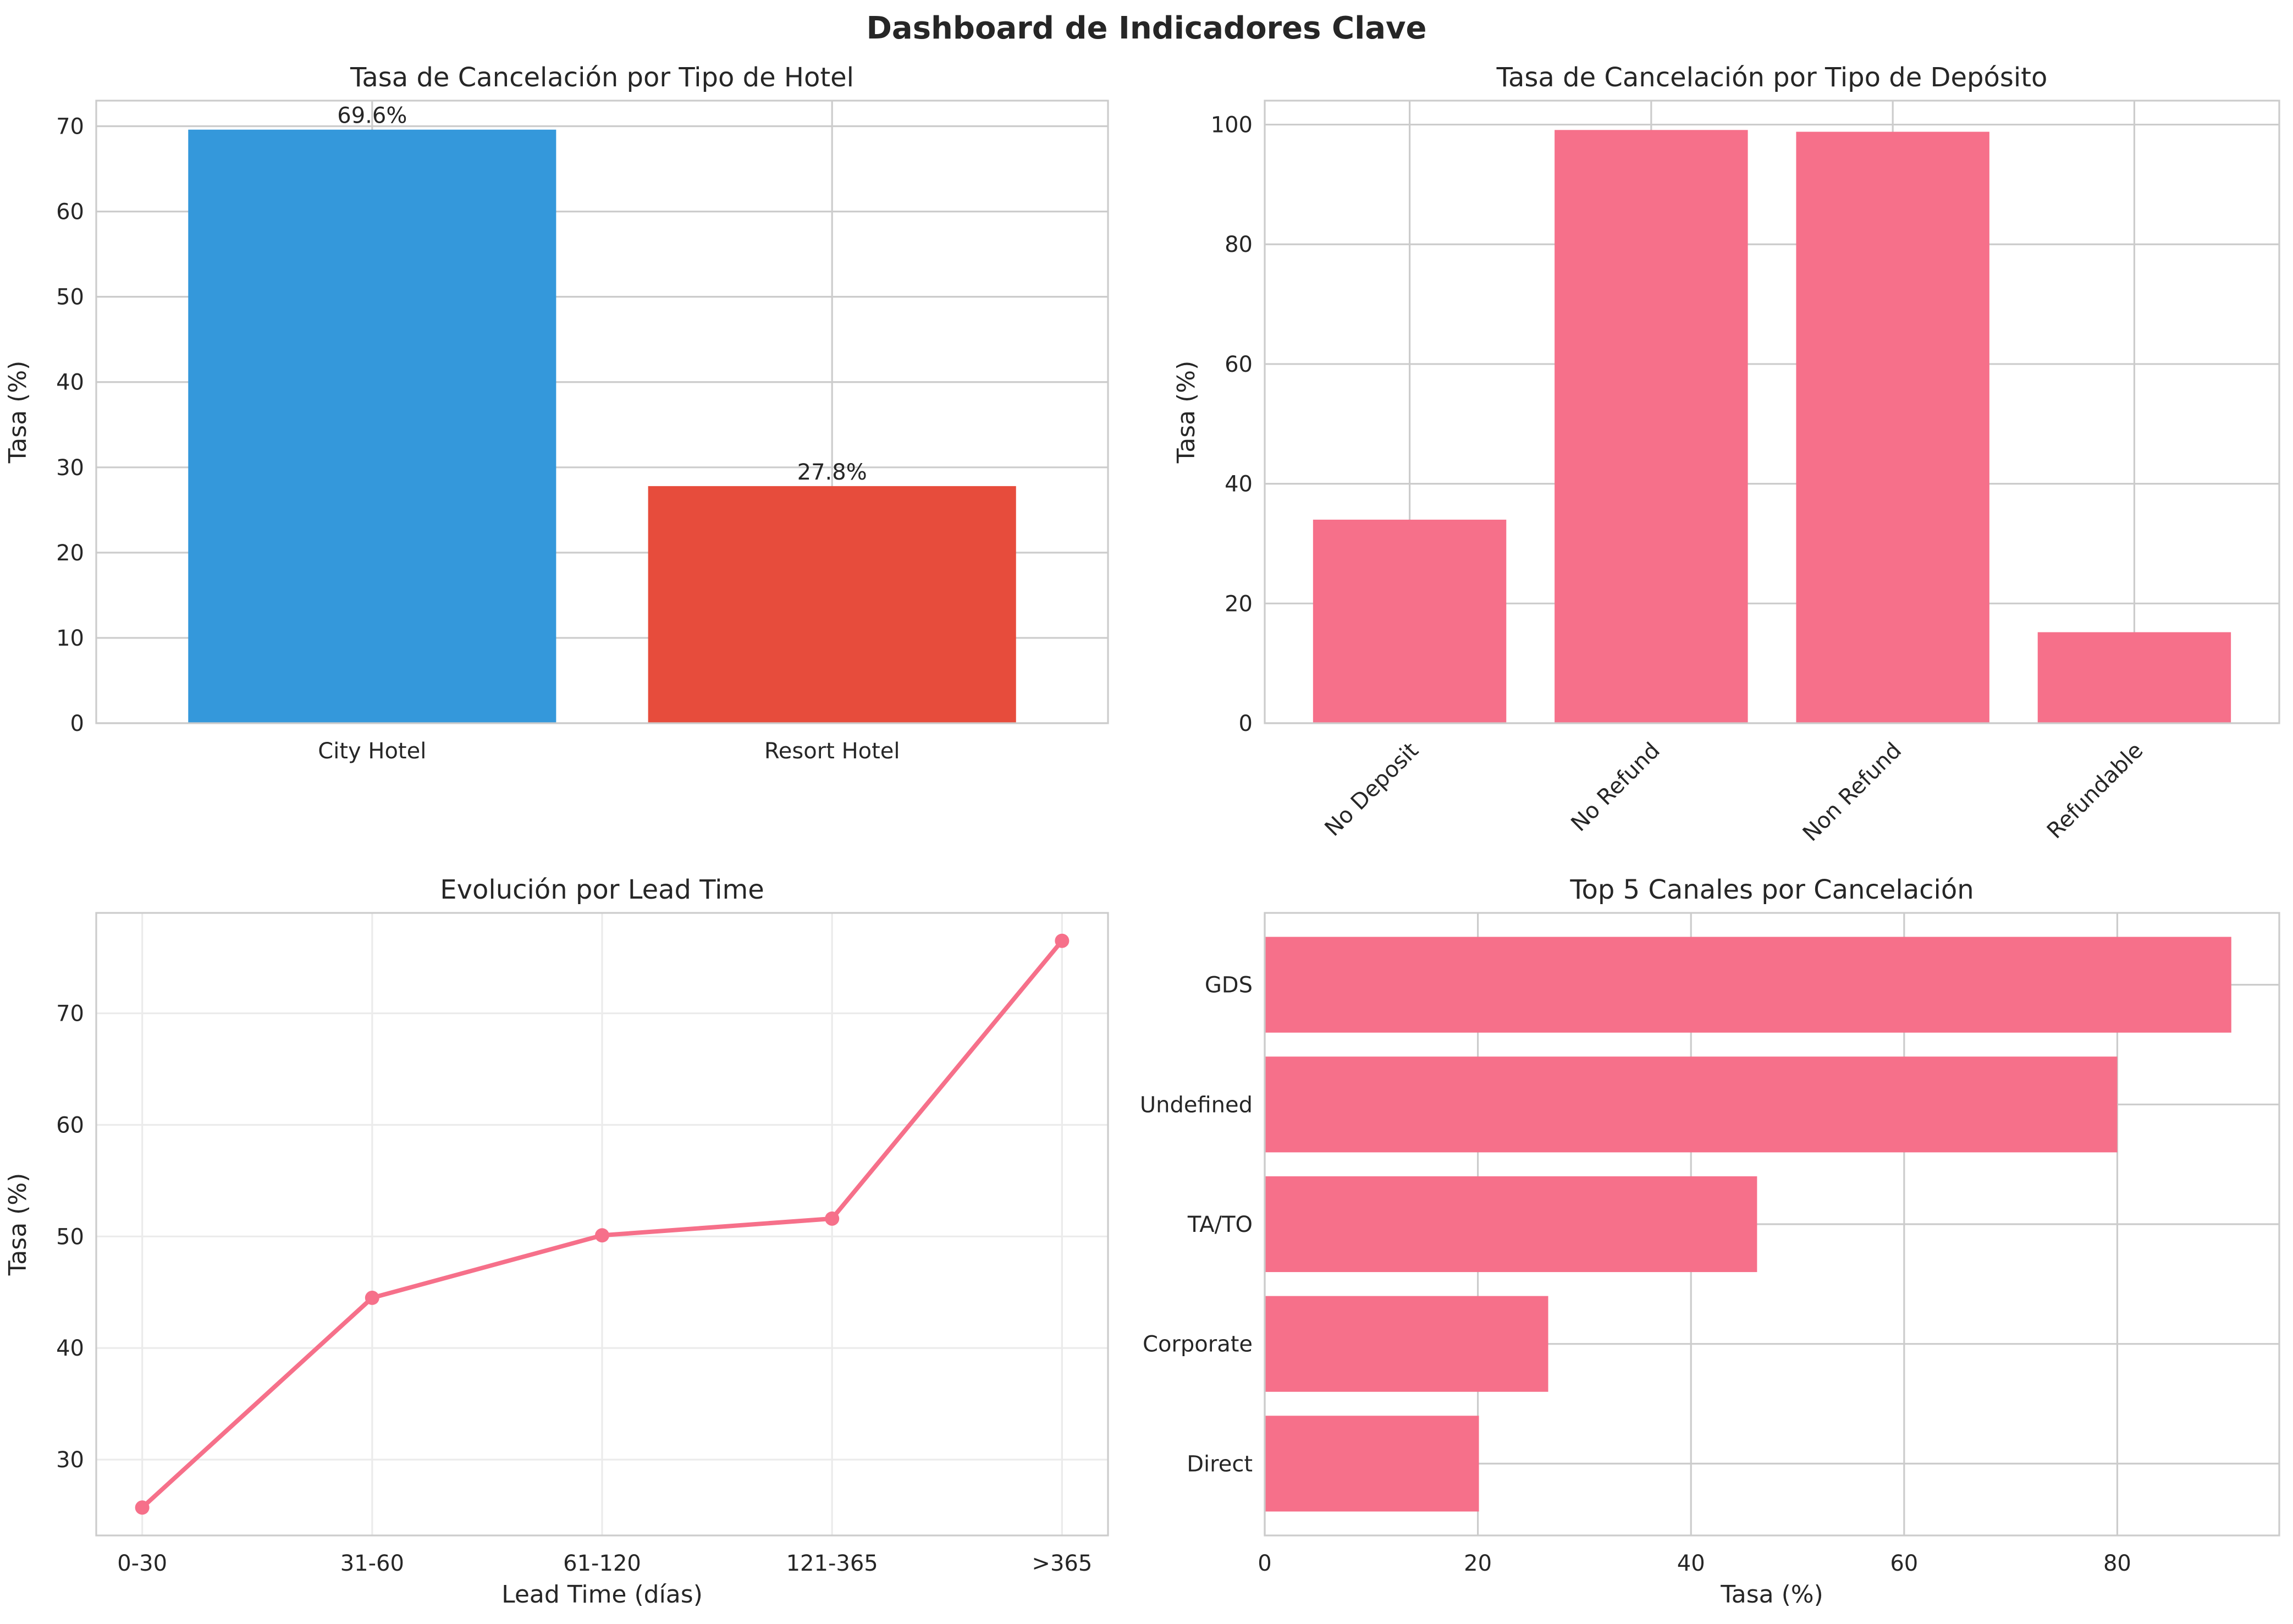 The width and height of the screenshot is (2293, 1624). What do you see at coordinates (1229, 985) in the screenshot?
I see `y-tick-label: GDS` at bounding box center [1229, 985].